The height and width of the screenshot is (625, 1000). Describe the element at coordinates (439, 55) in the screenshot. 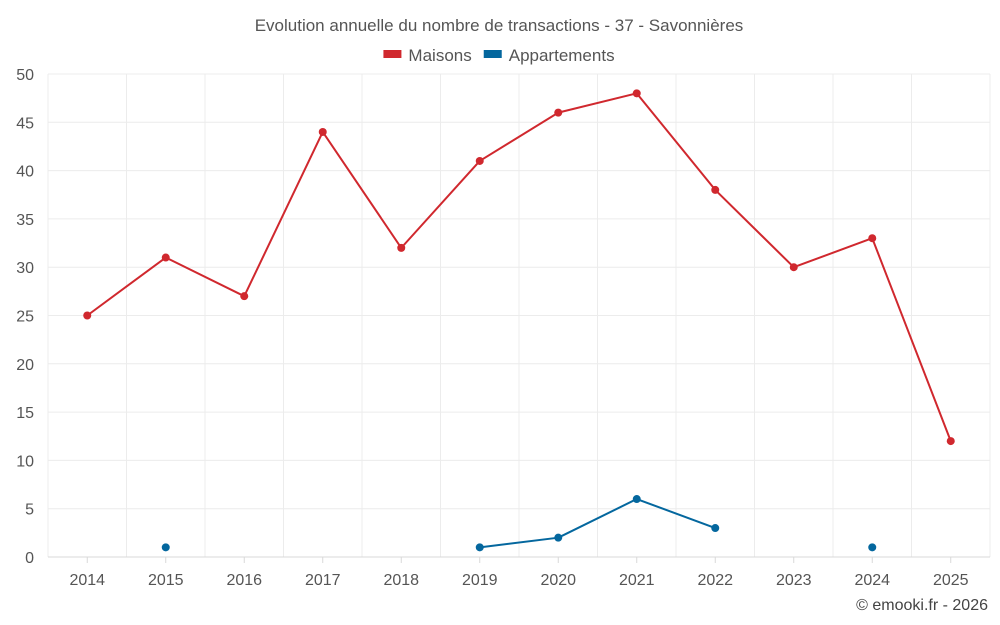

I see `legend-label: Maisons` at that location.